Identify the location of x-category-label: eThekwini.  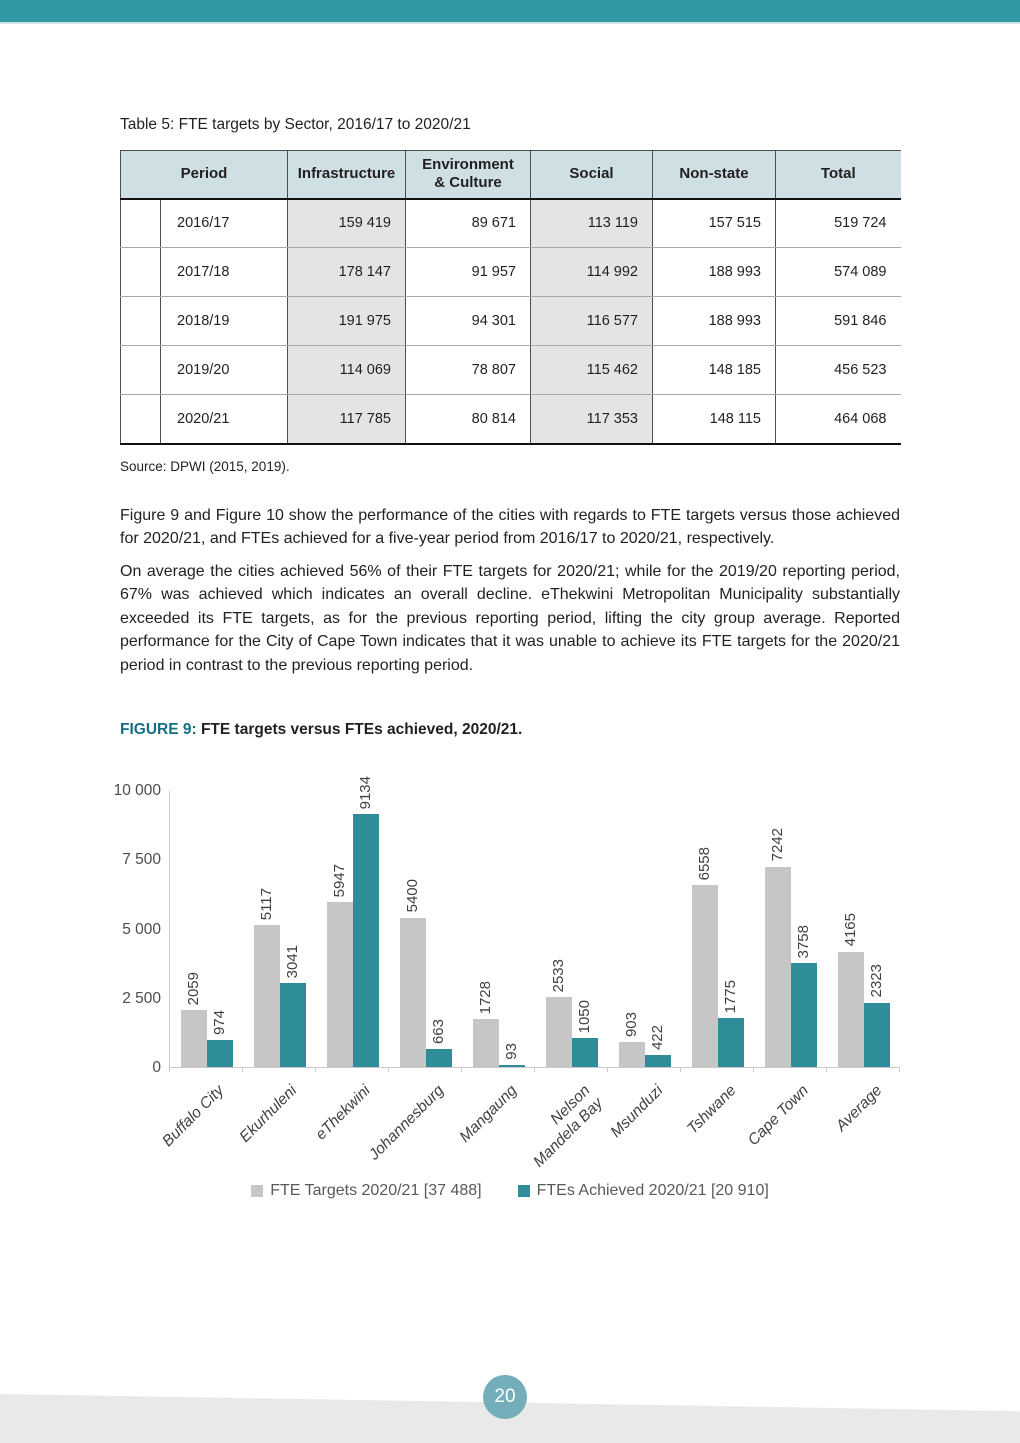
(343, 1113).